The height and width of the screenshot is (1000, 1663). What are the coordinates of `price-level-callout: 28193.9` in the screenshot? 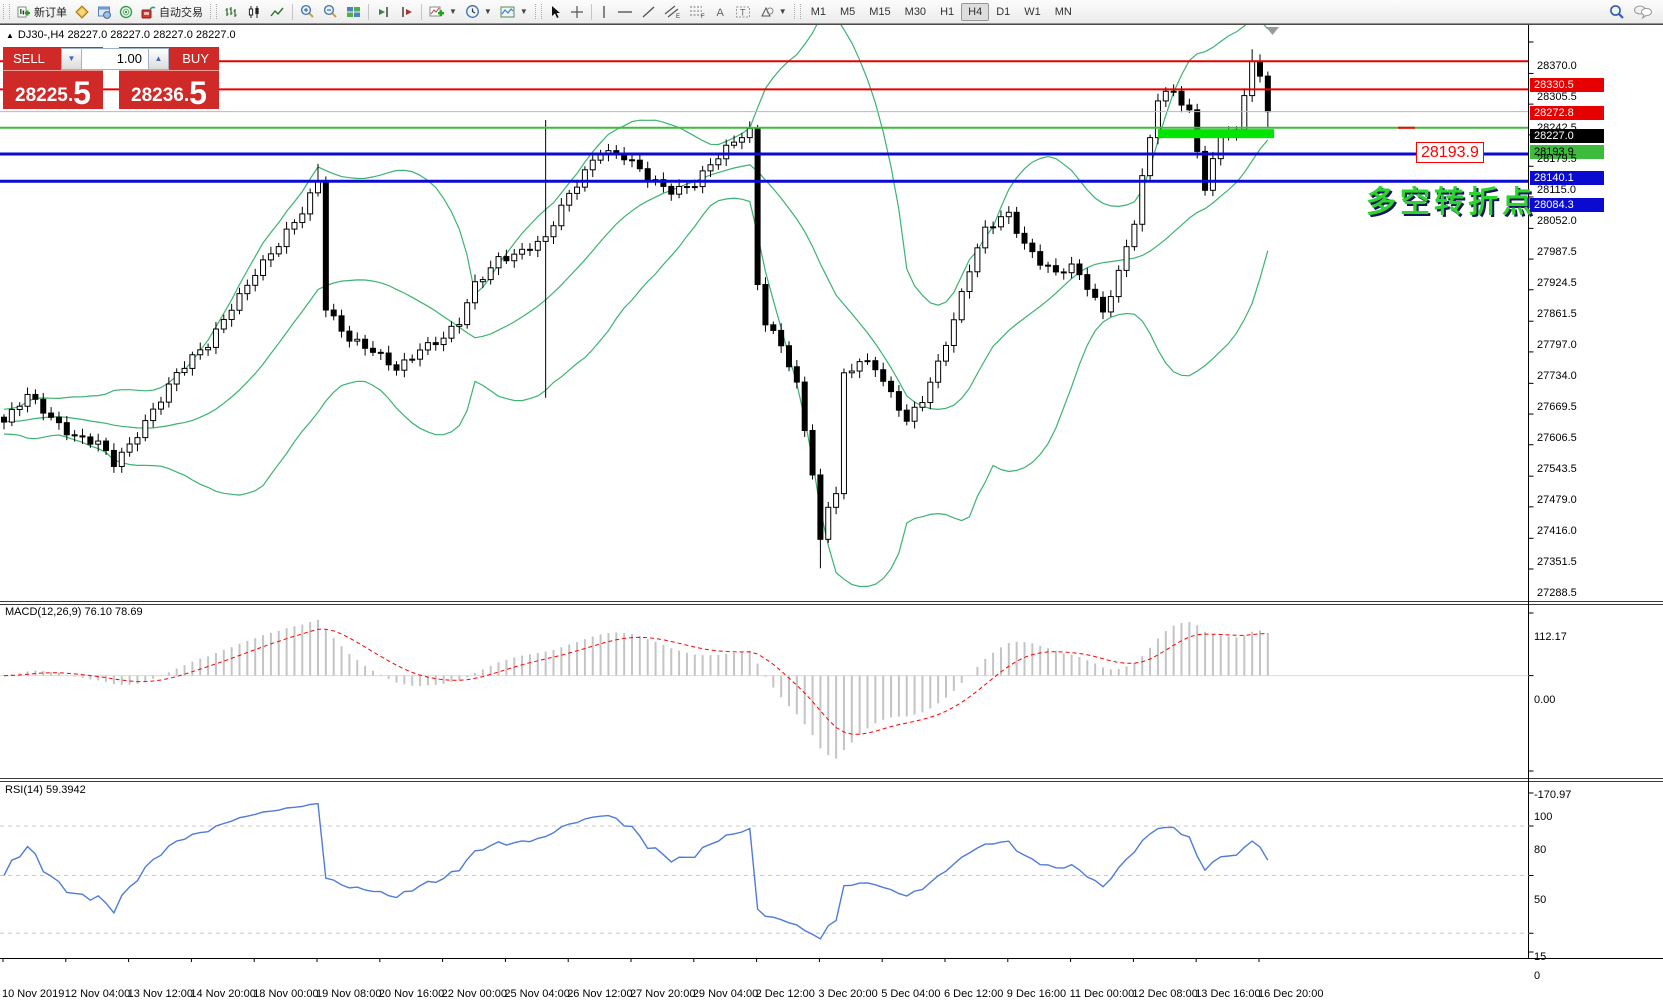 It's located at (1450, 152).